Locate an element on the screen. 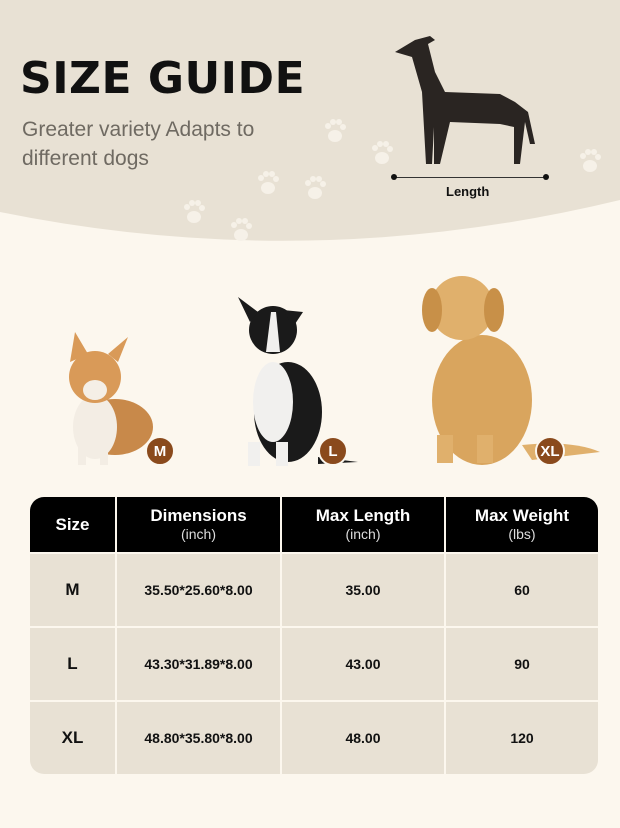 The image size is (620, 828). cell-max-length: 48.00 is located at coordinates (364, 737).